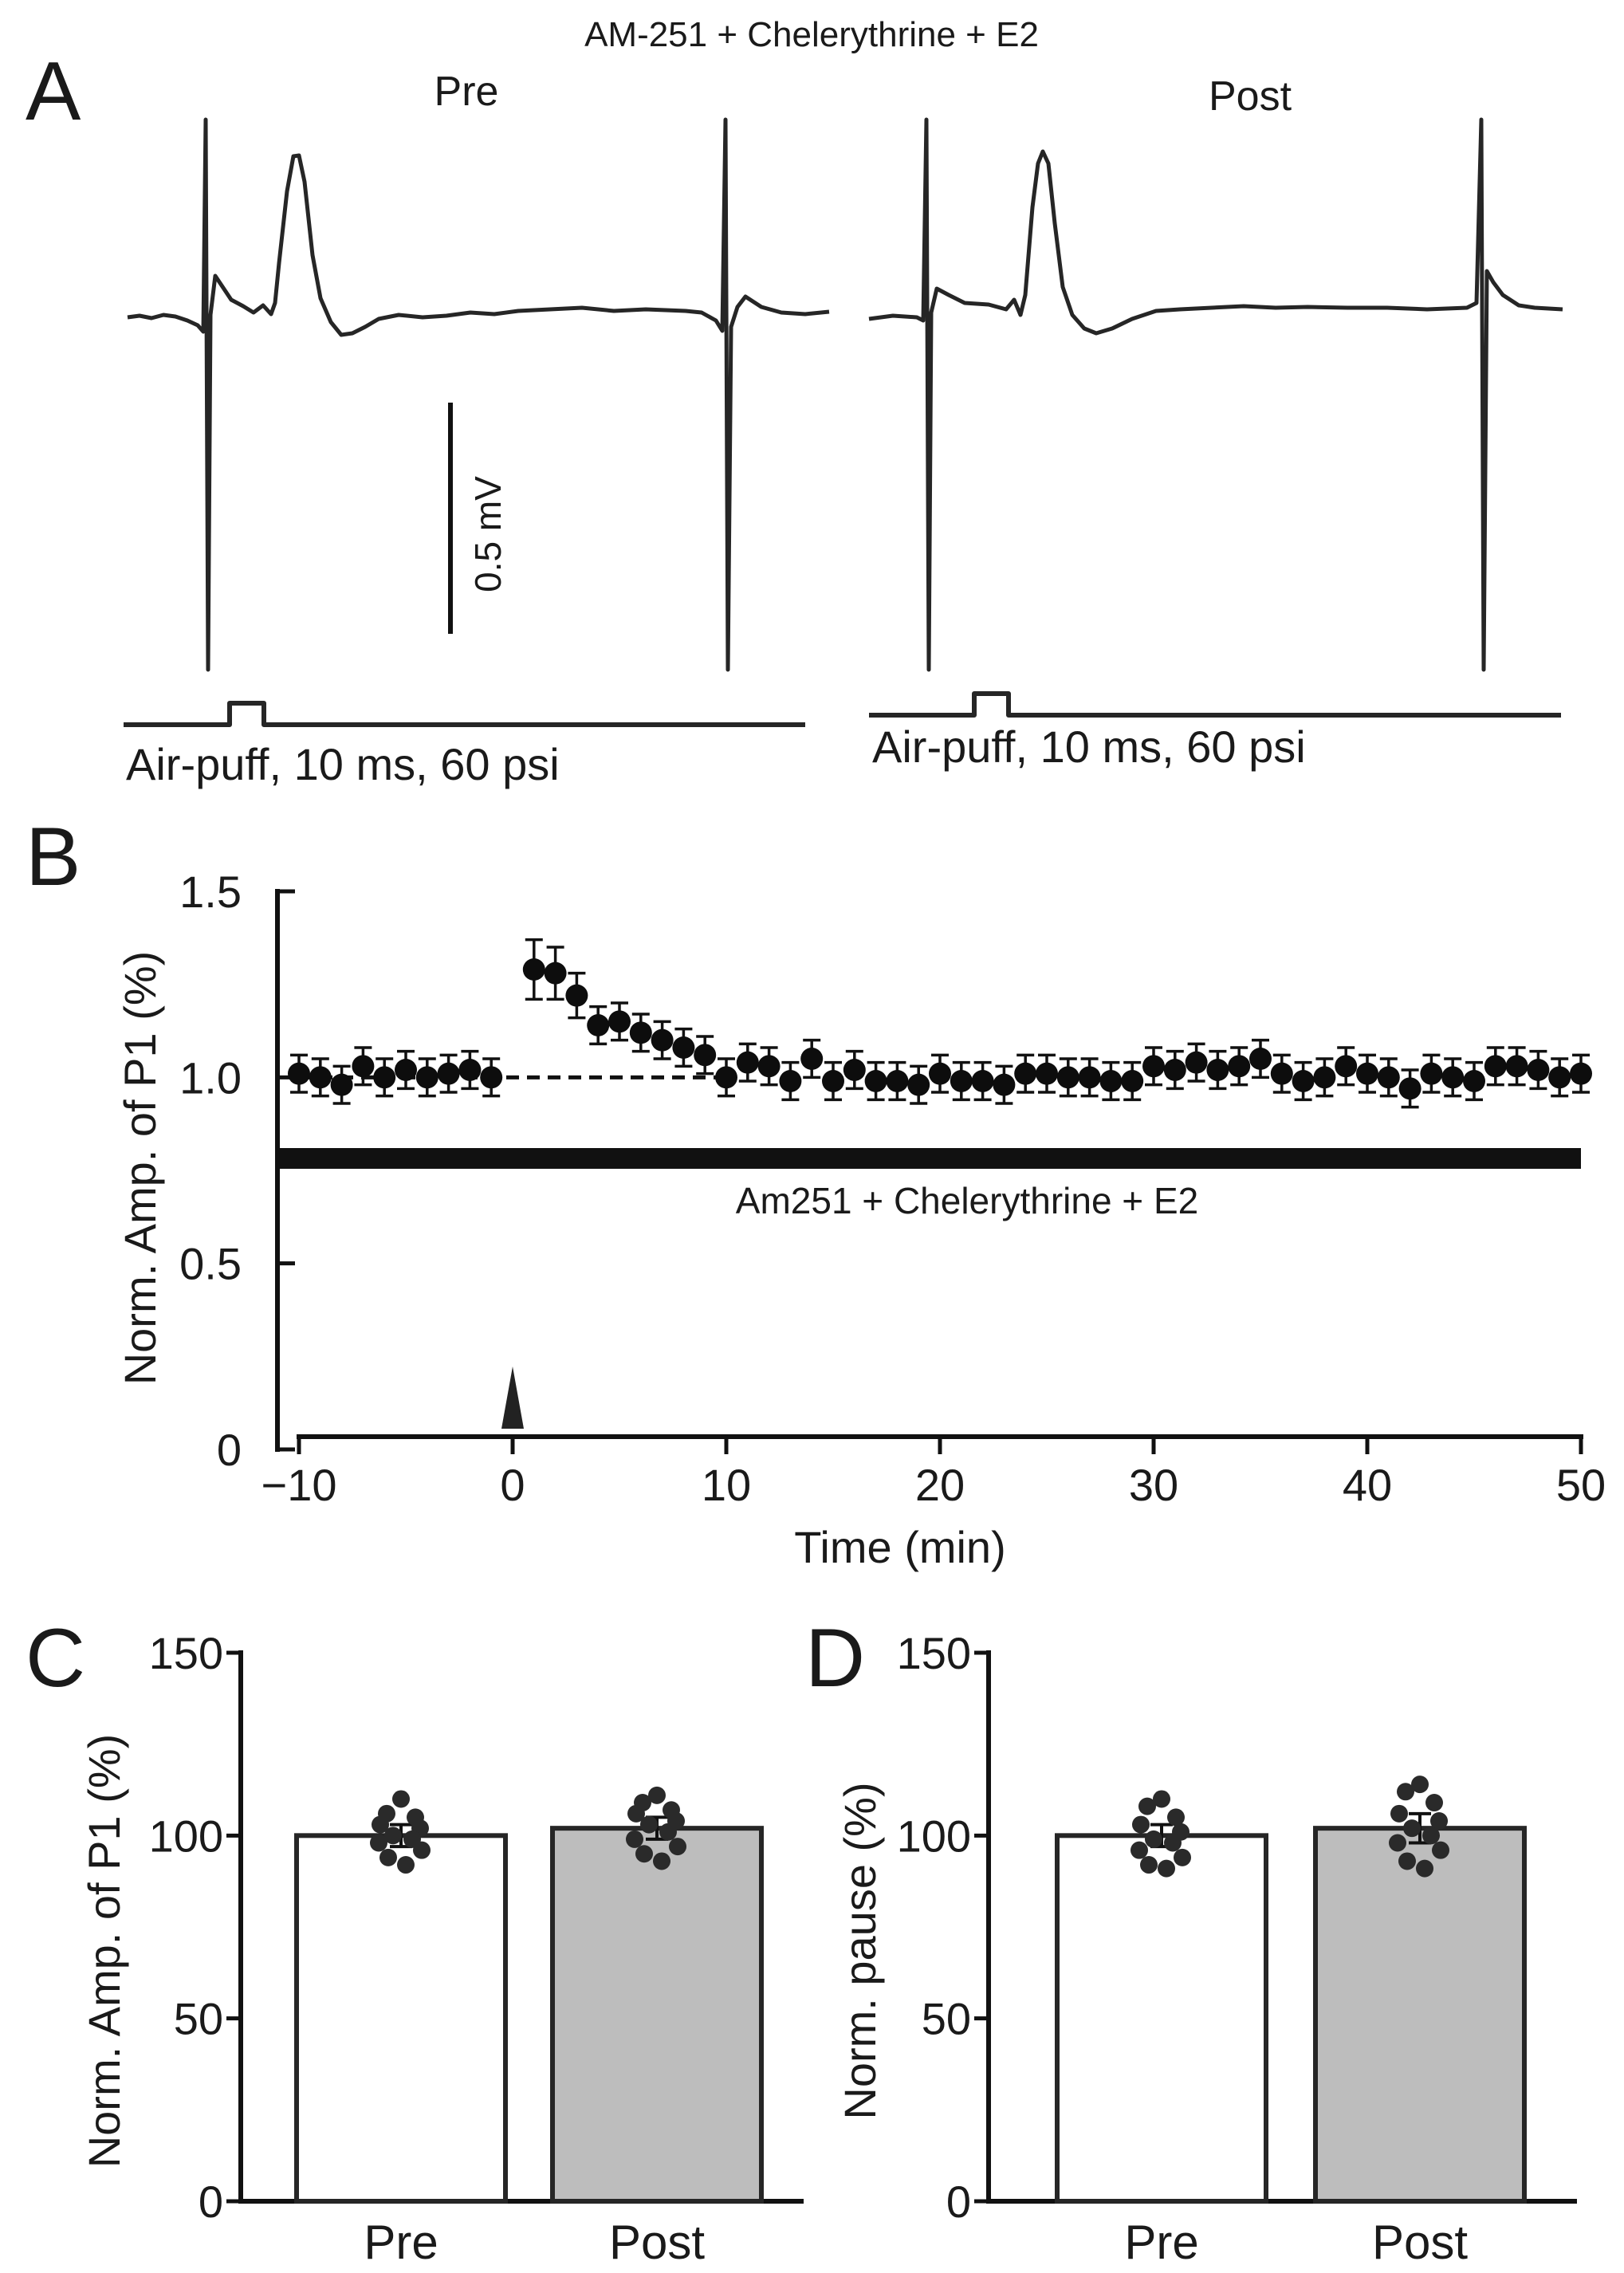  Describe the element at coordinates (1206, 1948) in the screenshot. I see `pause-bar-chart: 0 50 100 150 Norm. pause (%) Pre Post` at that location.